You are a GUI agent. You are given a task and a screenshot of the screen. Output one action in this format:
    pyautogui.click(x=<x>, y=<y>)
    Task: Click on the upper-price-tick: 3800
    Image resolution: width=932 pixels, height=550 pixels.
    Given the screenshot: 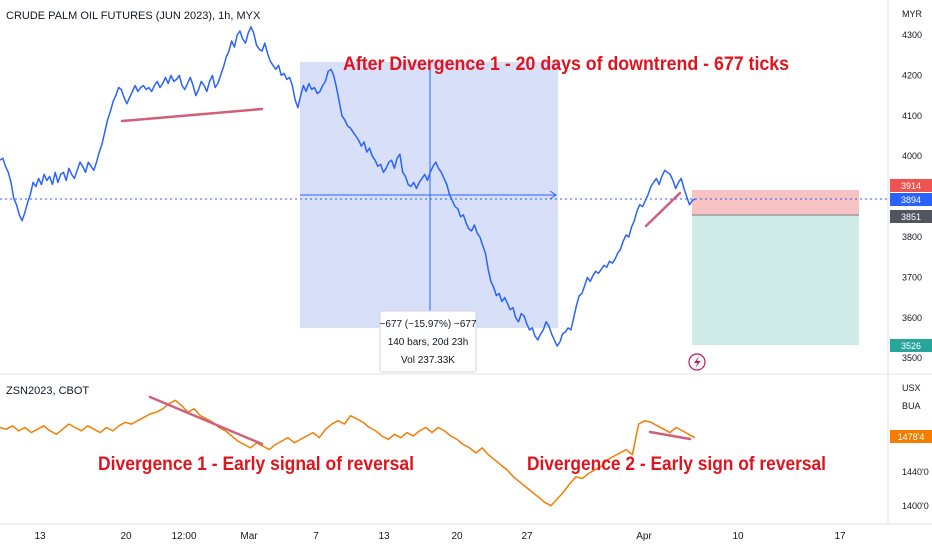 What is the action you would take?
    pyautogui.click(x=912, y=237)
    